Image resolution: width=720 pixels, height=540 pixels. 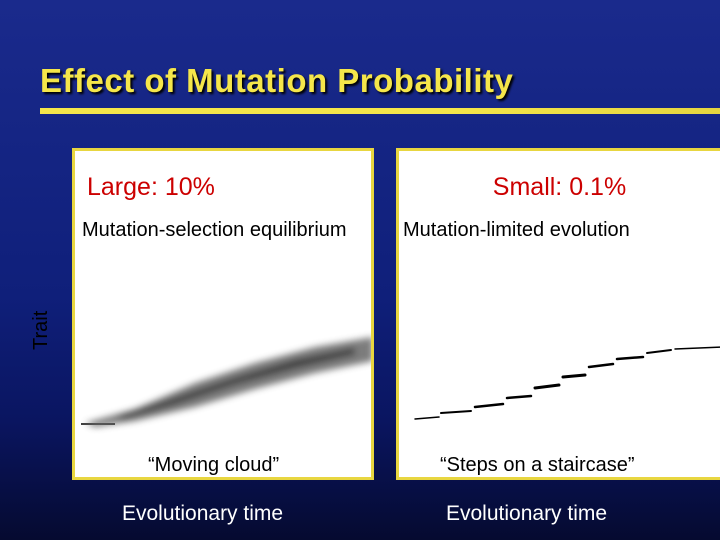 What do you see at coordinates (214, 230) in the screenshot?
I see `subtitle-equilibrium: Mutation-selection equilibrium` at bounding box center [214, 230].